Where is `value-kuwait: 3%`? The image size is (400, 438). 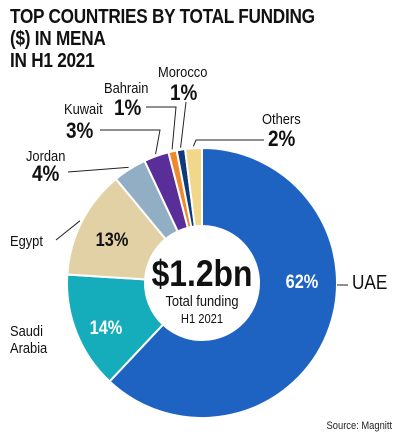 value-kuwait: 3% is located at coordinates (79, 131).